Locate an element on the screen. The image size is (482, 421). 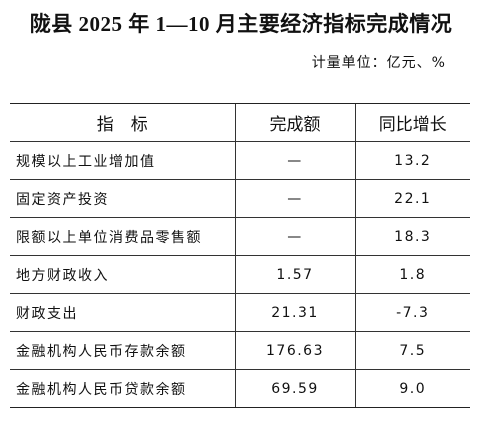
column-header: 同比增长 is located at coordinates (412, 122).